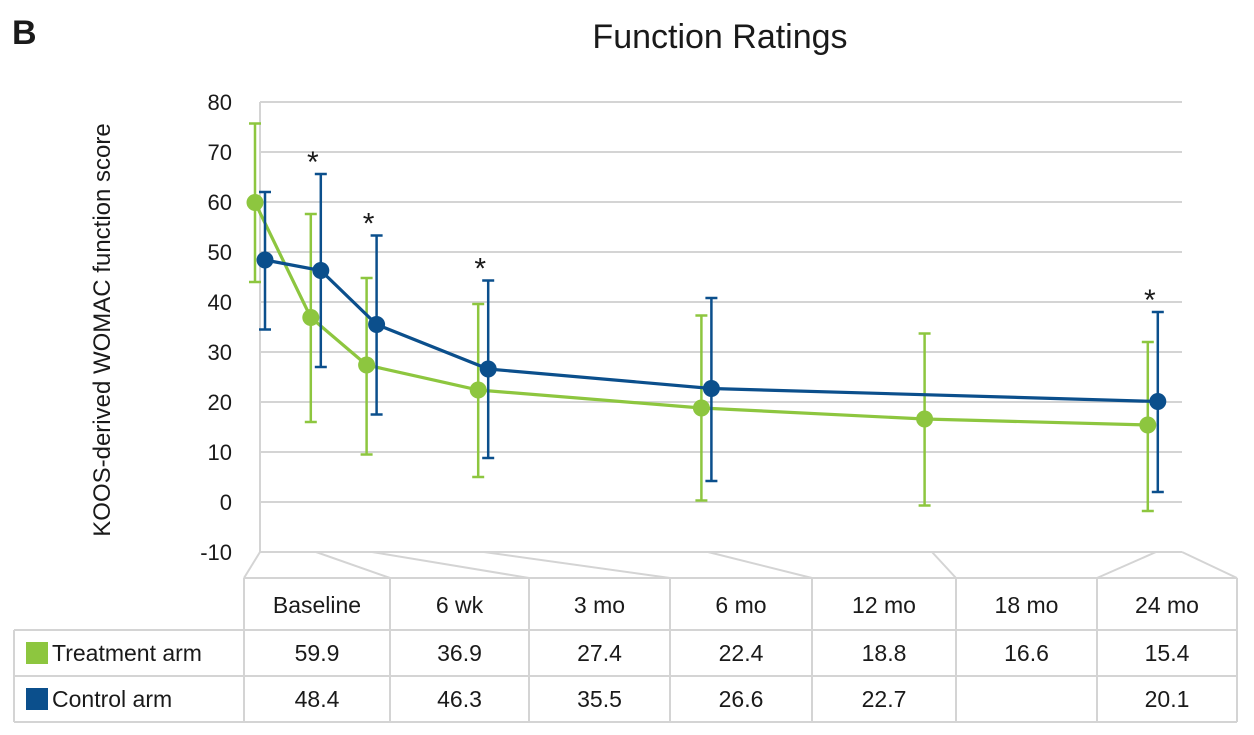 This screenshot has height=735, width=1254. Describe the element at coordinates (216, 552) in the screenshot. I see `y-tick-label: -10` at that location.